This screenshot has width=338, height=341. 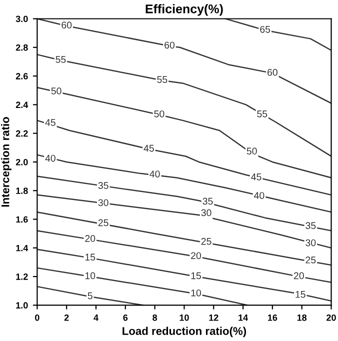 What do you see at coordinates (37, 317) in the screenshot?
I see `x-tick-label: 0` at bounding box center [37, 317].